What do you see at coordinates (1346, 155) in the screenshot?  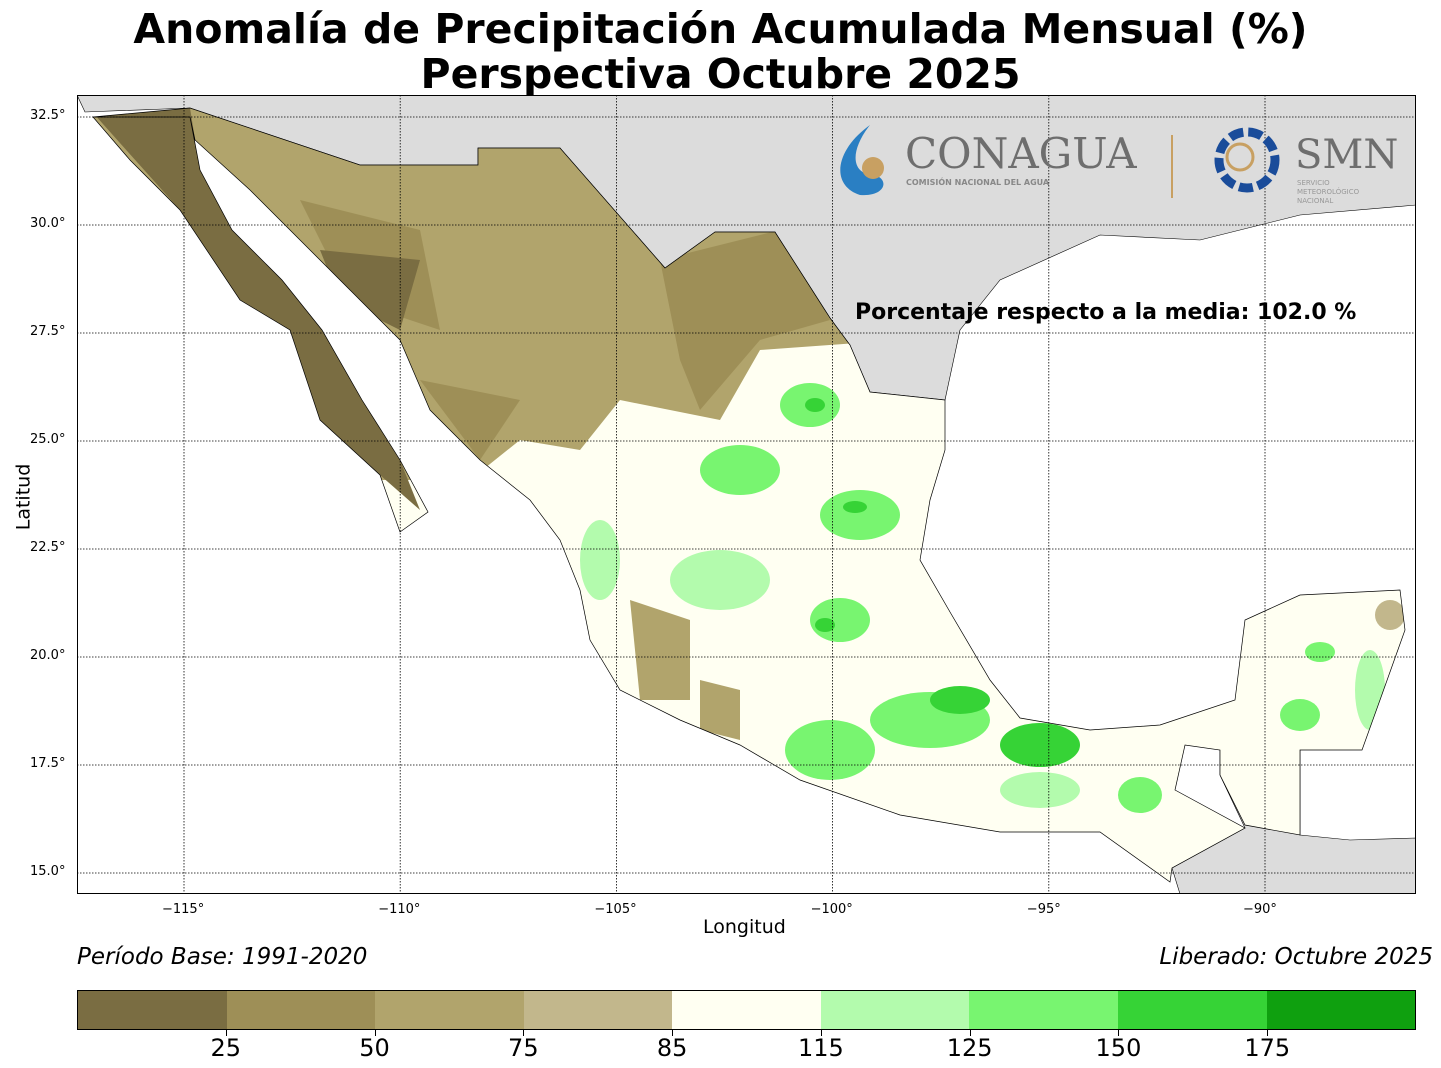 I see `svg-text: SMN` at bounding box center [1346, 155].